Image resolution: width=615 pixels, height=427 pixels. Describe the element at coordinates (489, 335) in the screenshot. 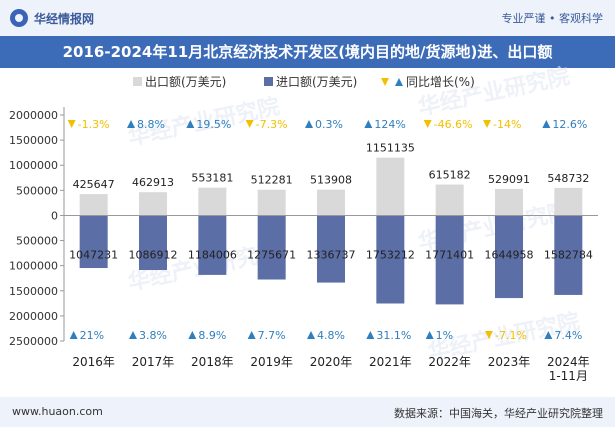

I see `import-growth-down-icon` at that location.